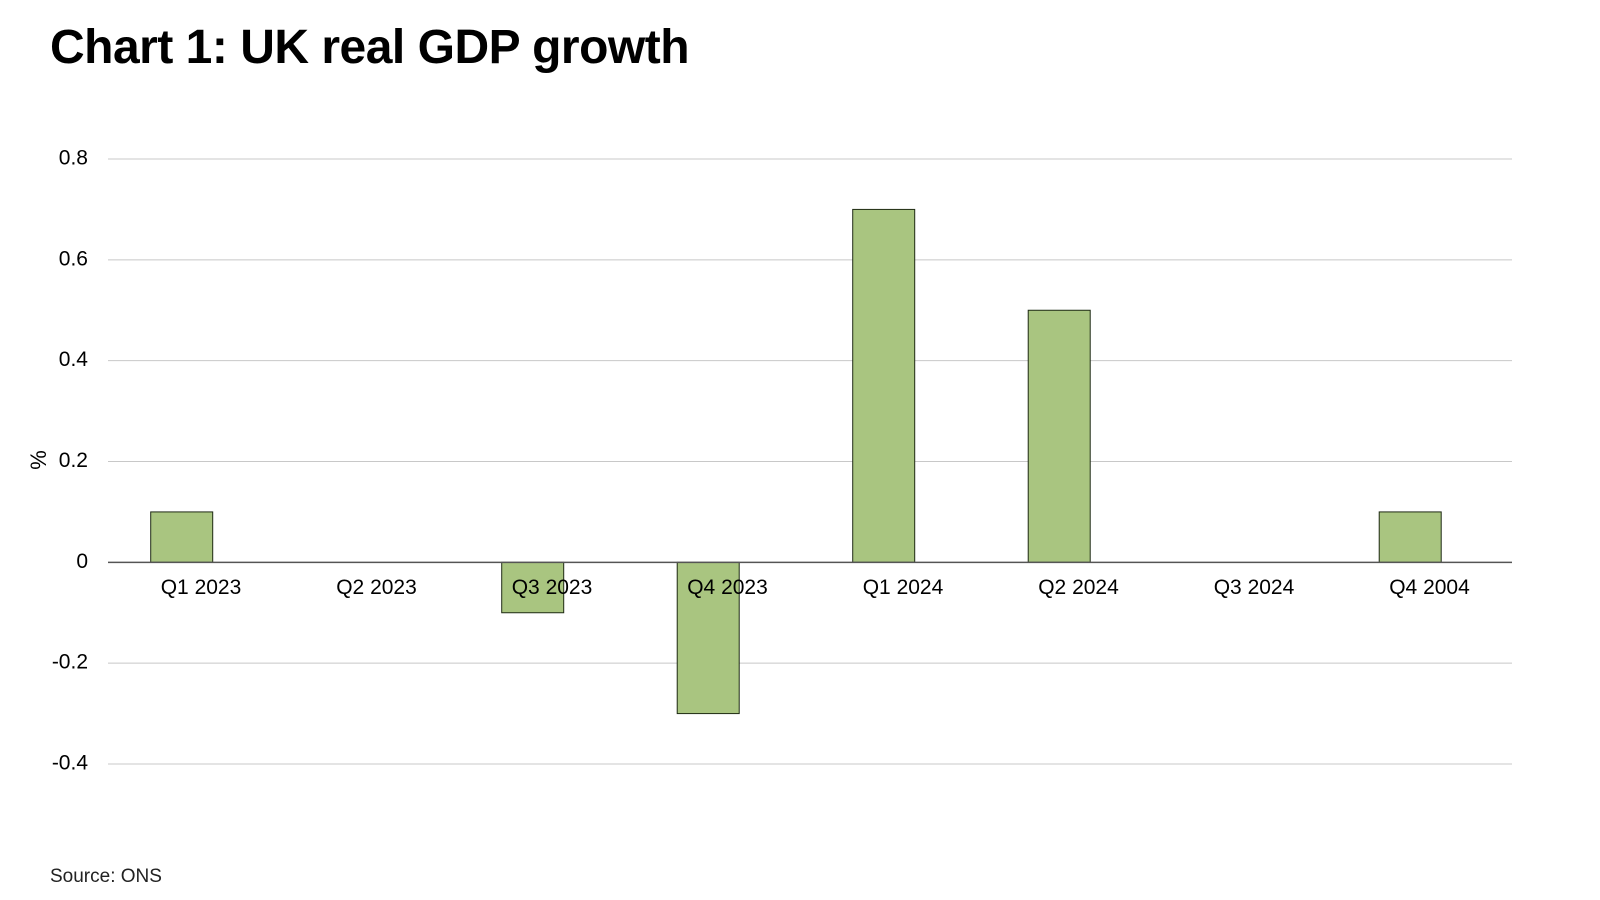  I want to click on y-tick-label: 0, so click(82, 561).